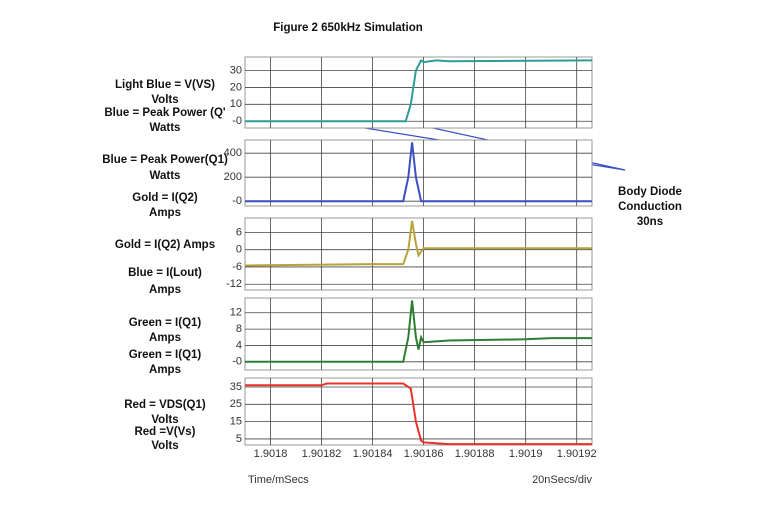  Describe the element at coordinates (236, 104) in the screenshot. I see `y-tick-label: 10` at that location.